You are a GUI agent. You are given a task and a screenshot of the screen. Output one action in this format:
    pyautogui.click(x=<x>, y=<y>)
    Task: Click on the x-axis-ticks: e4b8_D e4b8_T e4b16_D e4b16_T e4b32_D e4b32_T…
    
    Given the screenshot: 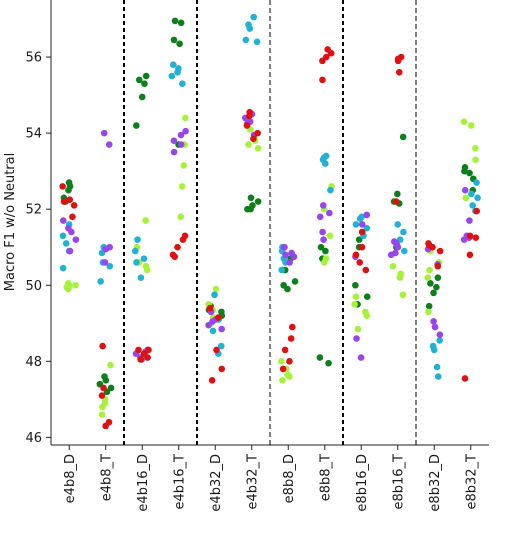 What is the action you would take?
    pyautogui.click(x=271, y=478)
    